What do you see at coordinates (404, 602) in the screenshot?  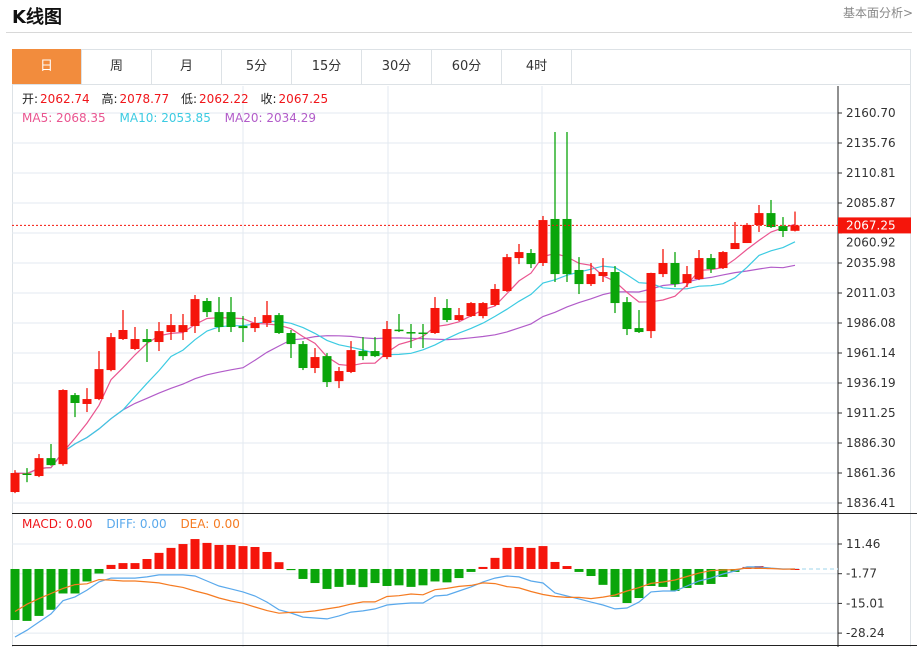 I see `diff-line` at bounding box center [404, 602].